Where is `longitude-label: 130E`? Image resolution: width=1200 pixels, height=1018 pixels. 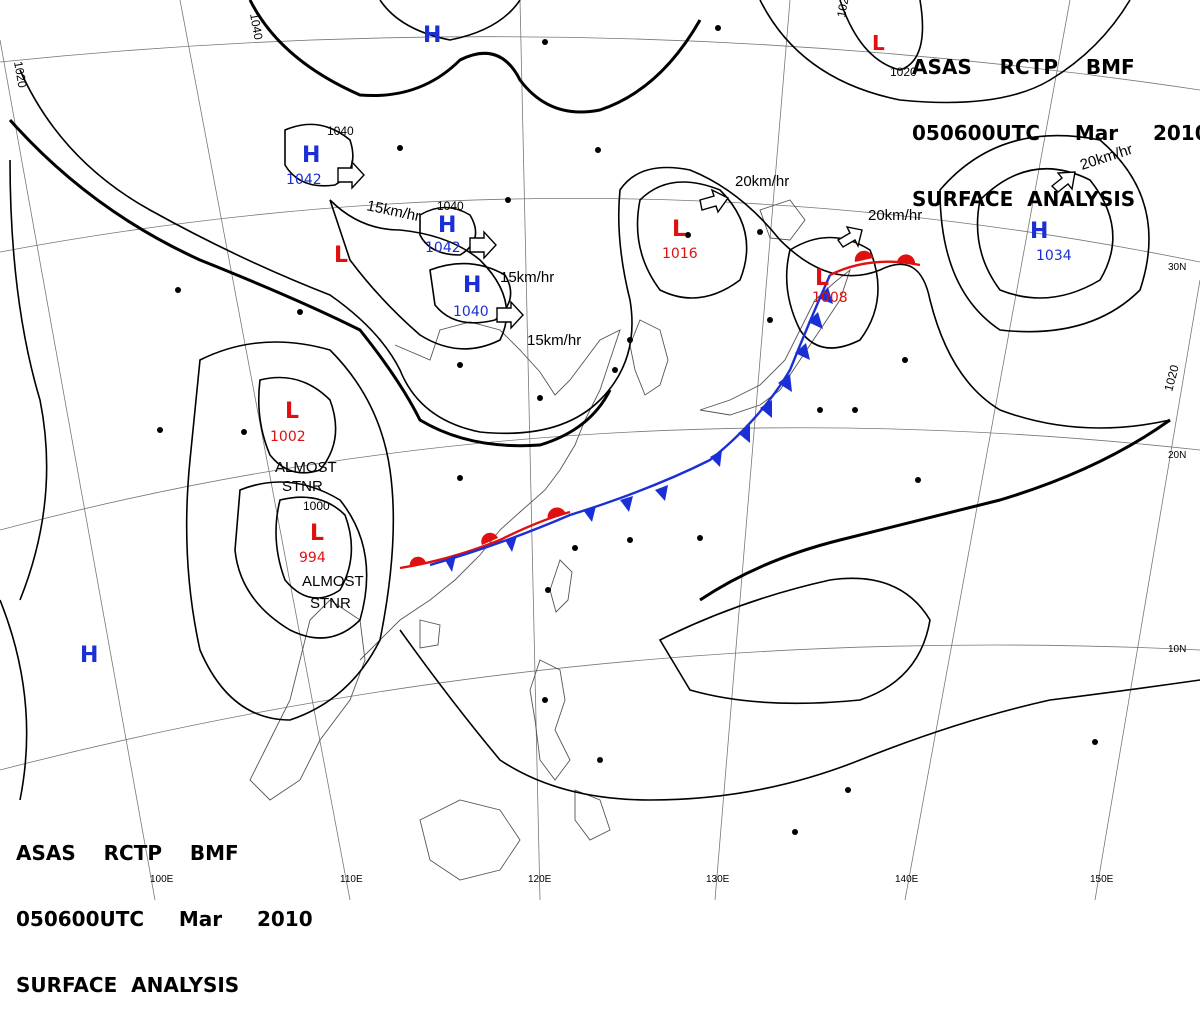 longitude-label: 130E is located at coordinates (718, 879).